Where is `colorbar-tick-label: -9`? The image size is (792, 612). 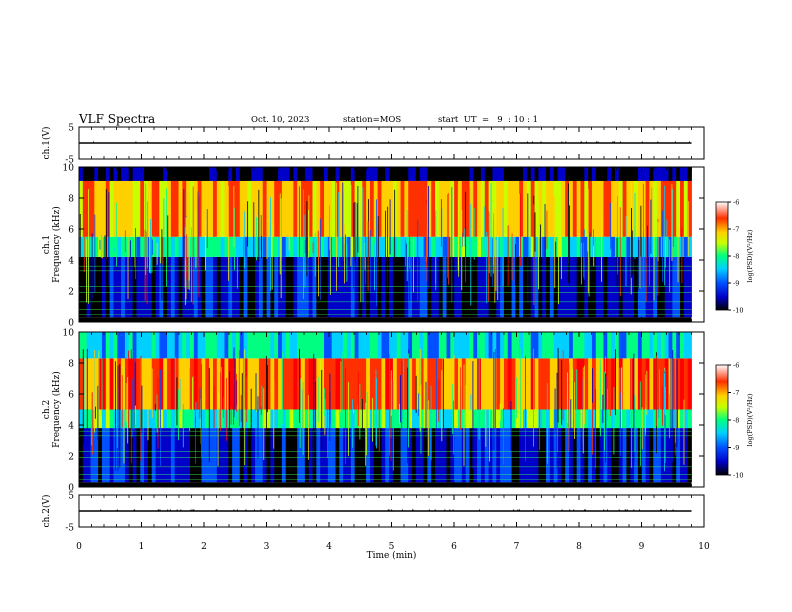
colorbar-tick-label: -9 is located at coordinates (736, 284).